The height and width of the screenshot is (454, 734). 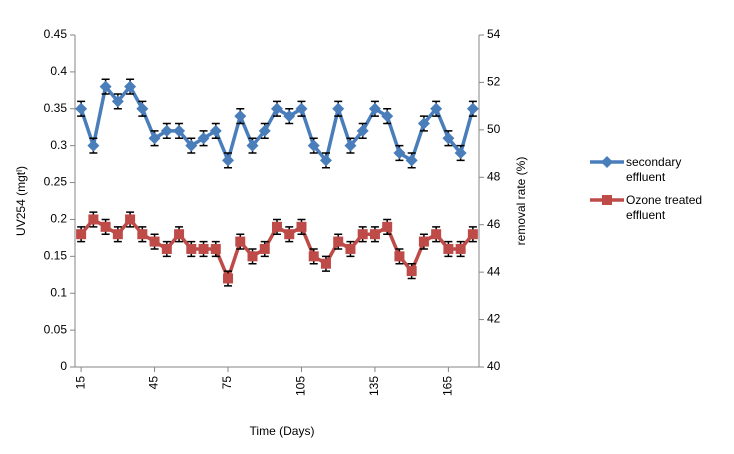 I want to click on y-tick-label: 0.45, so click(x=56, y=34).